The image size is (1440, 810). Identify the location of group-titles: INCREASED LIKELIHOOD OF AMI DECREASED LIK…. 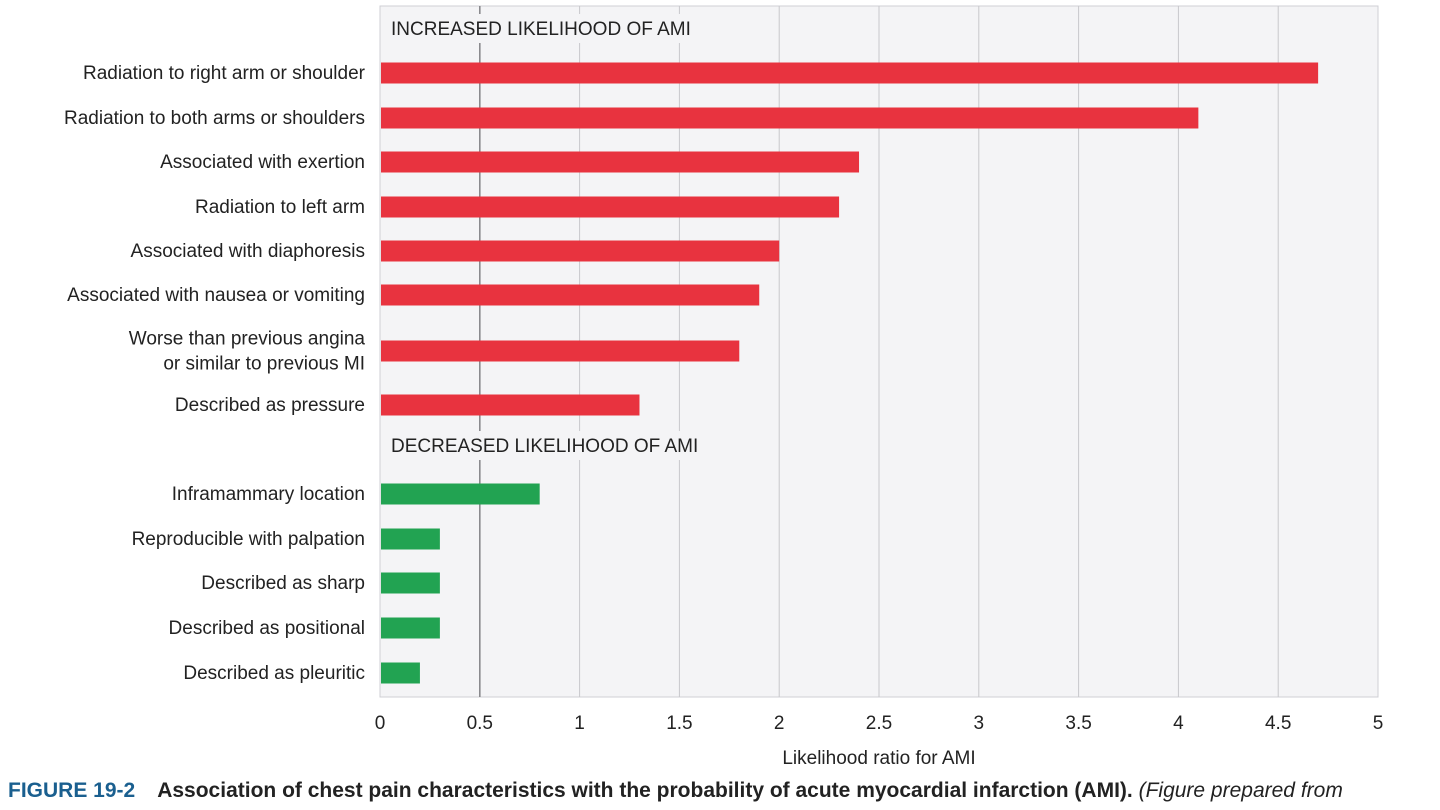
(565, 237).